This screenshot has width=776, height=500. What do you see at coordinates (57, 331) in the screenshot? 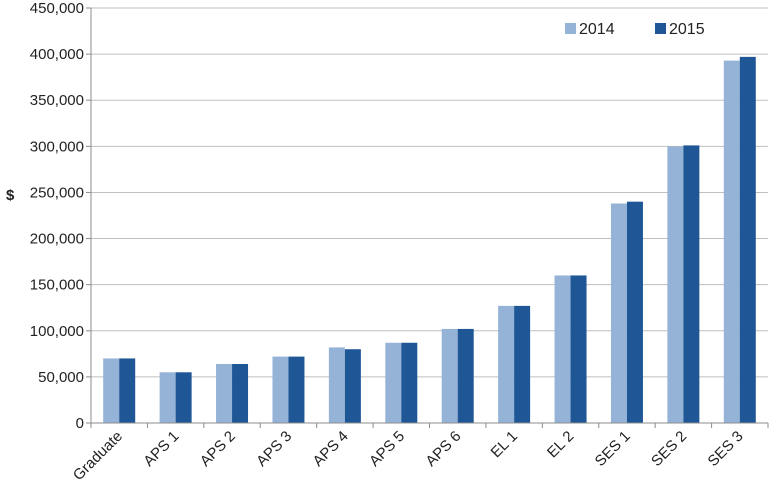
I see `y-tick-label: 100,000` at bounding box center [57, 331].